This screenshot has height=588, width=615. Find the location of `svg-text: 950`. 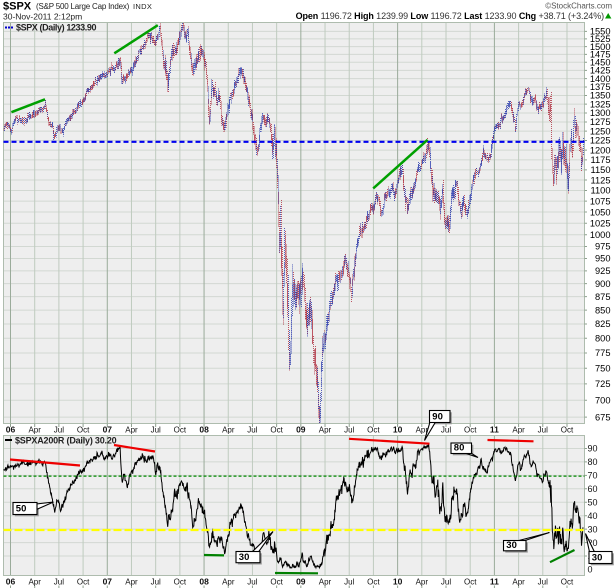

svg-text: 950 is located at coordinates (603, 259).